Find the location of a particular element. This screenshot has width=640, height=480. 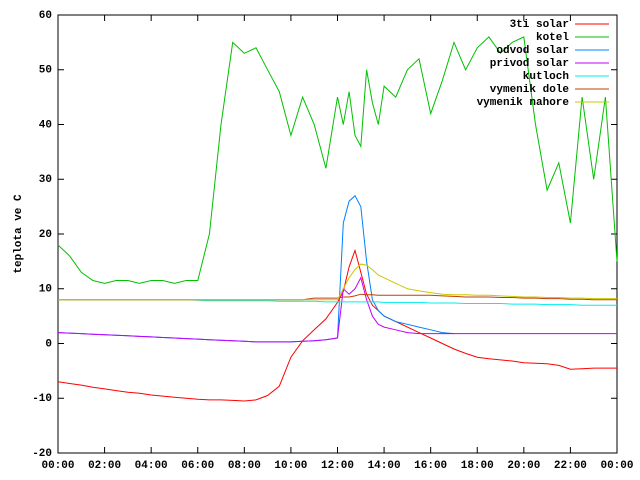

x-tick-label: 14:00 is located at coordinates (384, 466).